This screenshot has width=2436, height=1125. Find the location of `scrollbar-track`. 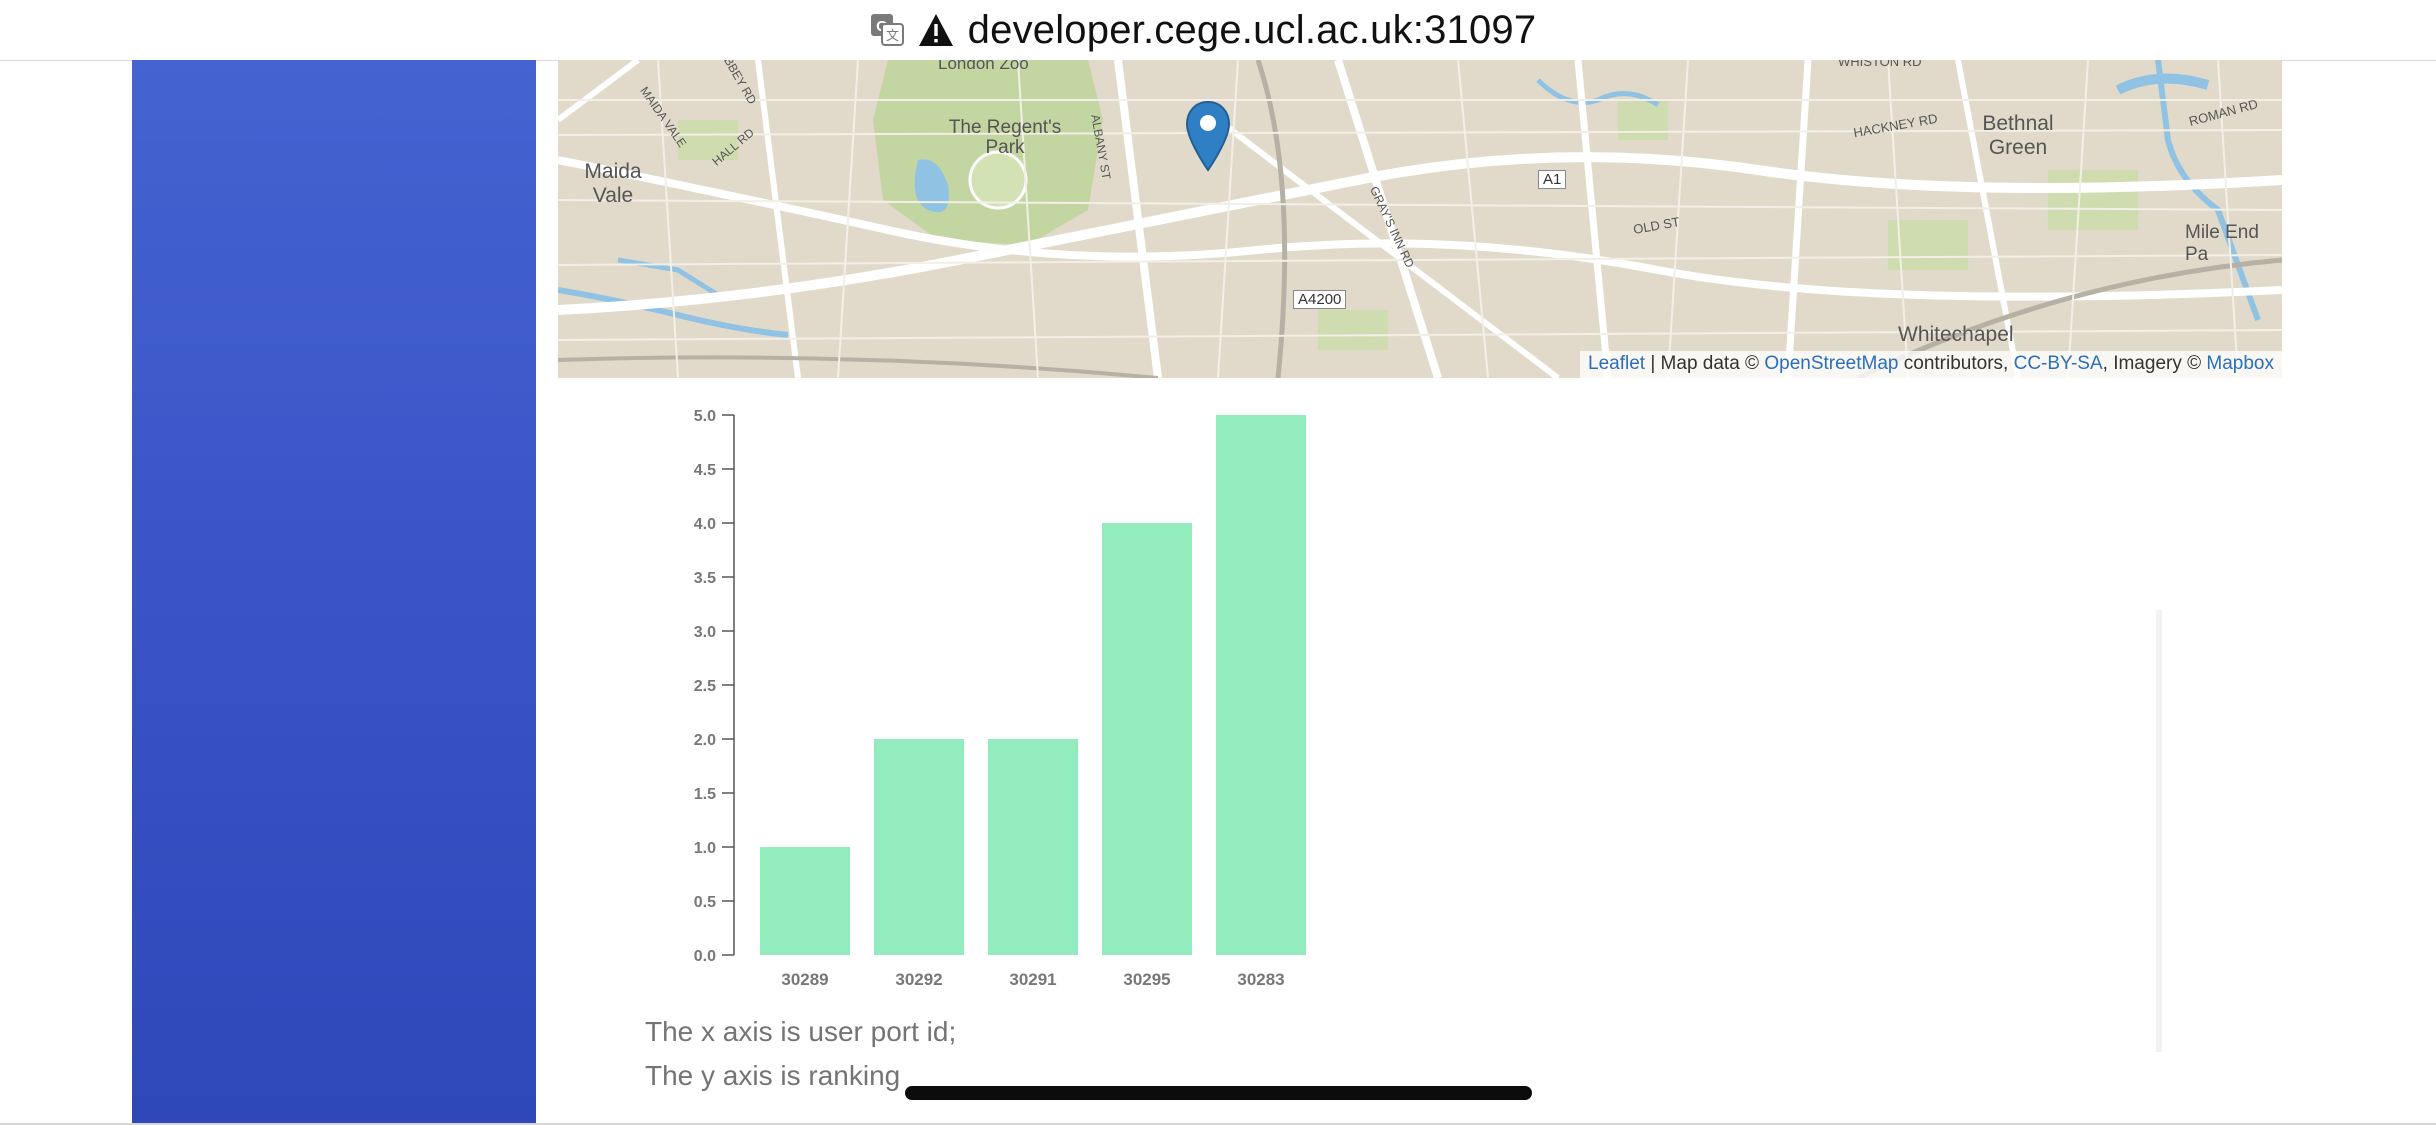

scrollbar-track is located at coordinates (2159, 831).